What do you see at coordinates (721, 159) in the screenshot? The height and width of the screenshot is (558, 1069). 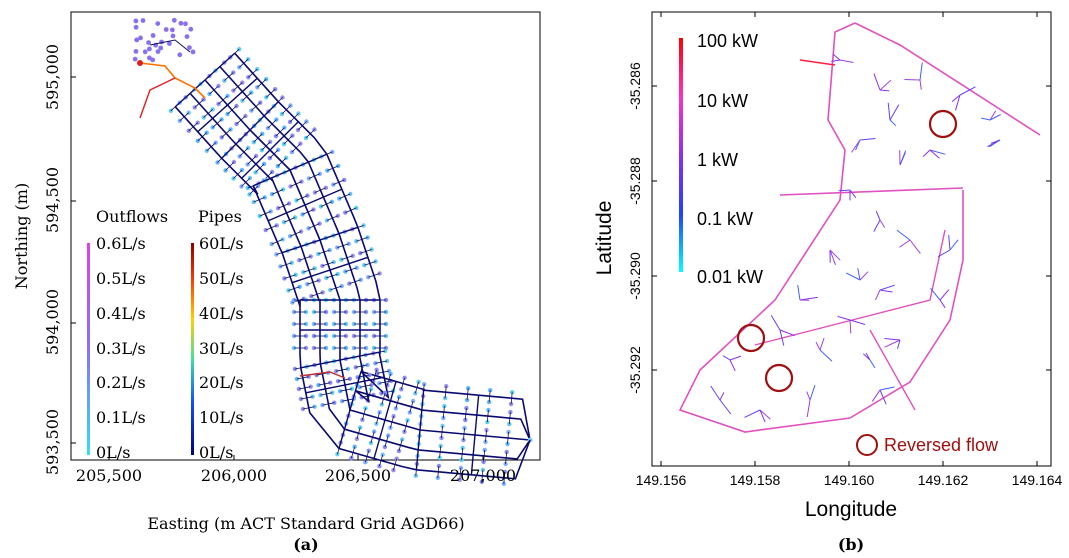 I see `power-colorbar: 100 kW 10 kW 1 kW 0.1 kW 0.01 kW` at bounding box center [721, 159].